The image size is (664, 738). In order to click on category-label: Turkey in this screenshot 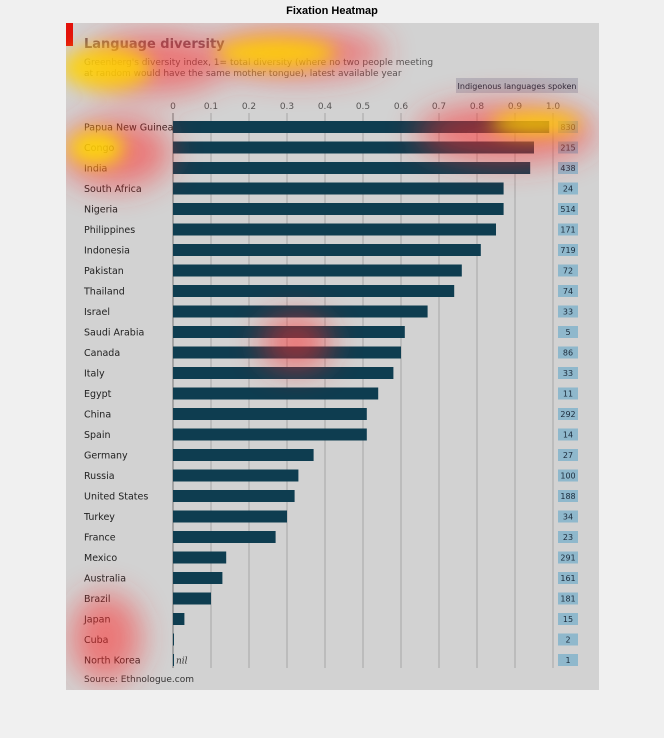, I will do `click(99, 517)`.